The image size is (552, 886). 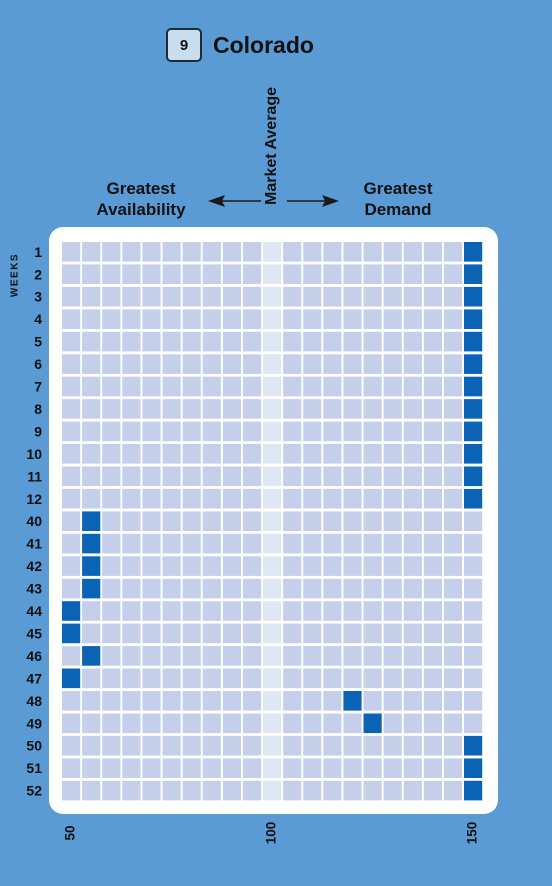 What do you see at coordinates (34, 768) in the screenshot?
I see `week-label: 51` at bounding box center [34, 768].